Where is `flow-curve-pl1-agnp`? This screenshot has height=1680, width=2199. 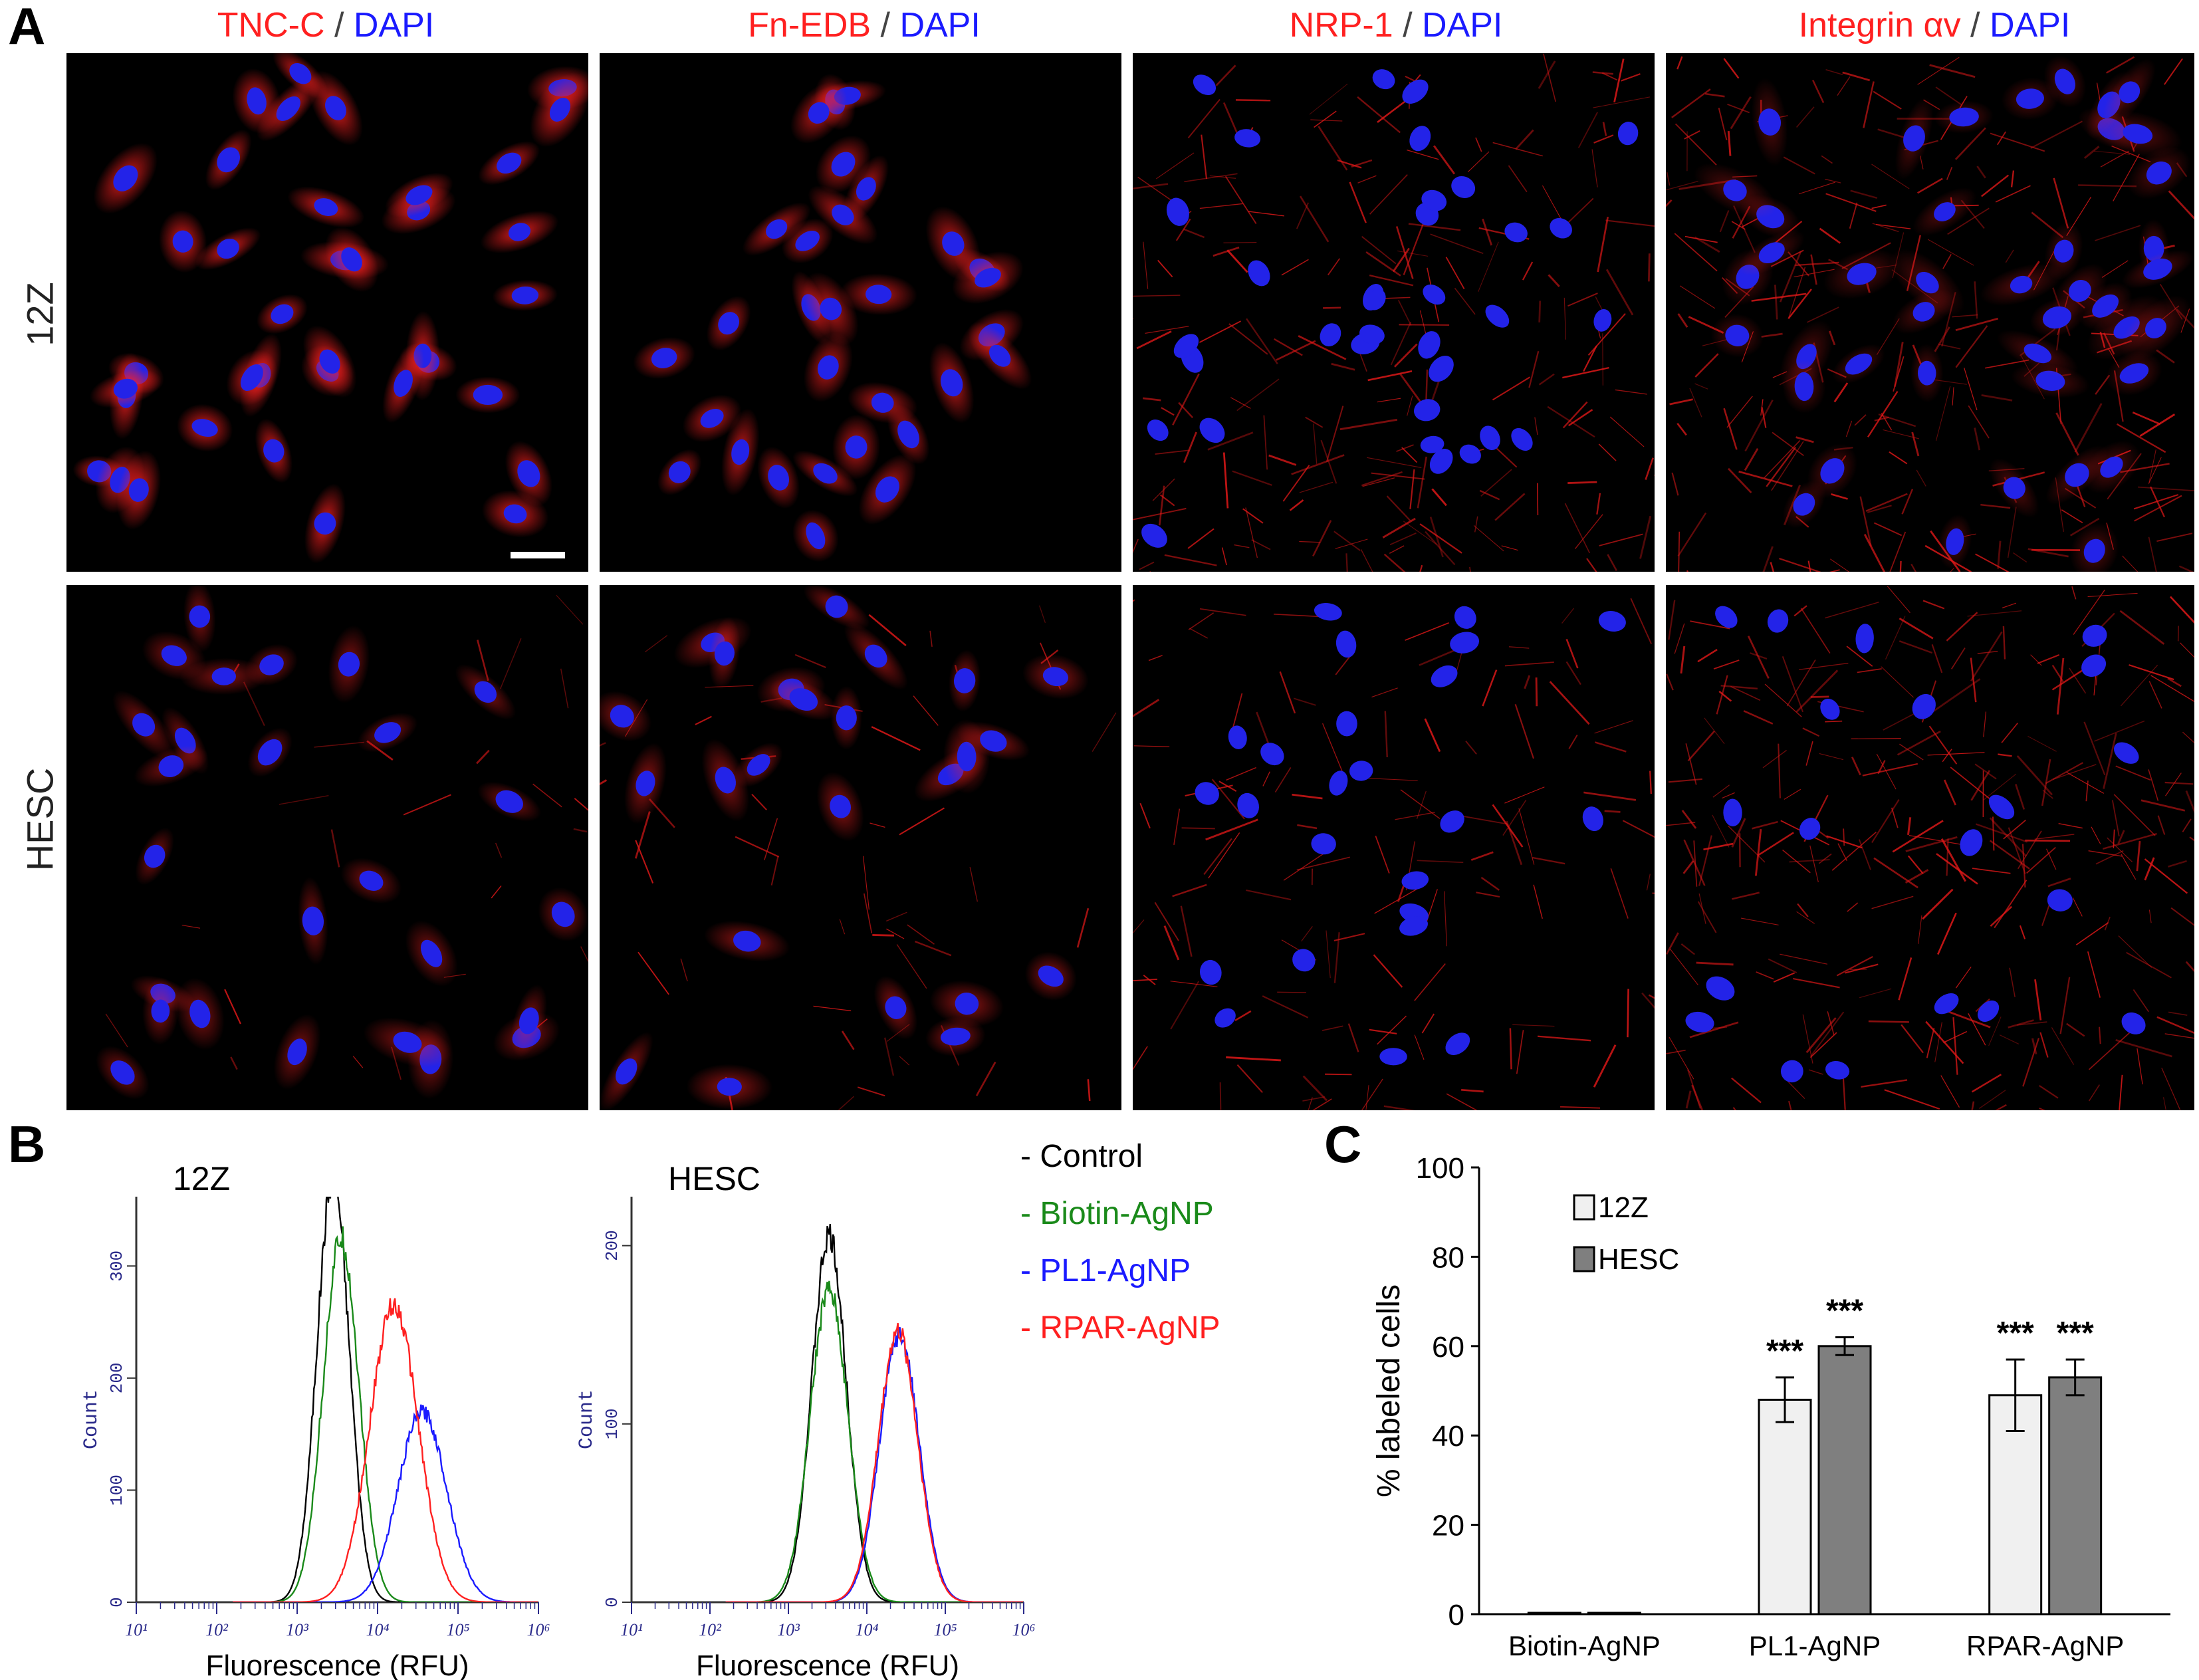
flow-curve-pl1-agnp is located at coordinates (385, 1503).